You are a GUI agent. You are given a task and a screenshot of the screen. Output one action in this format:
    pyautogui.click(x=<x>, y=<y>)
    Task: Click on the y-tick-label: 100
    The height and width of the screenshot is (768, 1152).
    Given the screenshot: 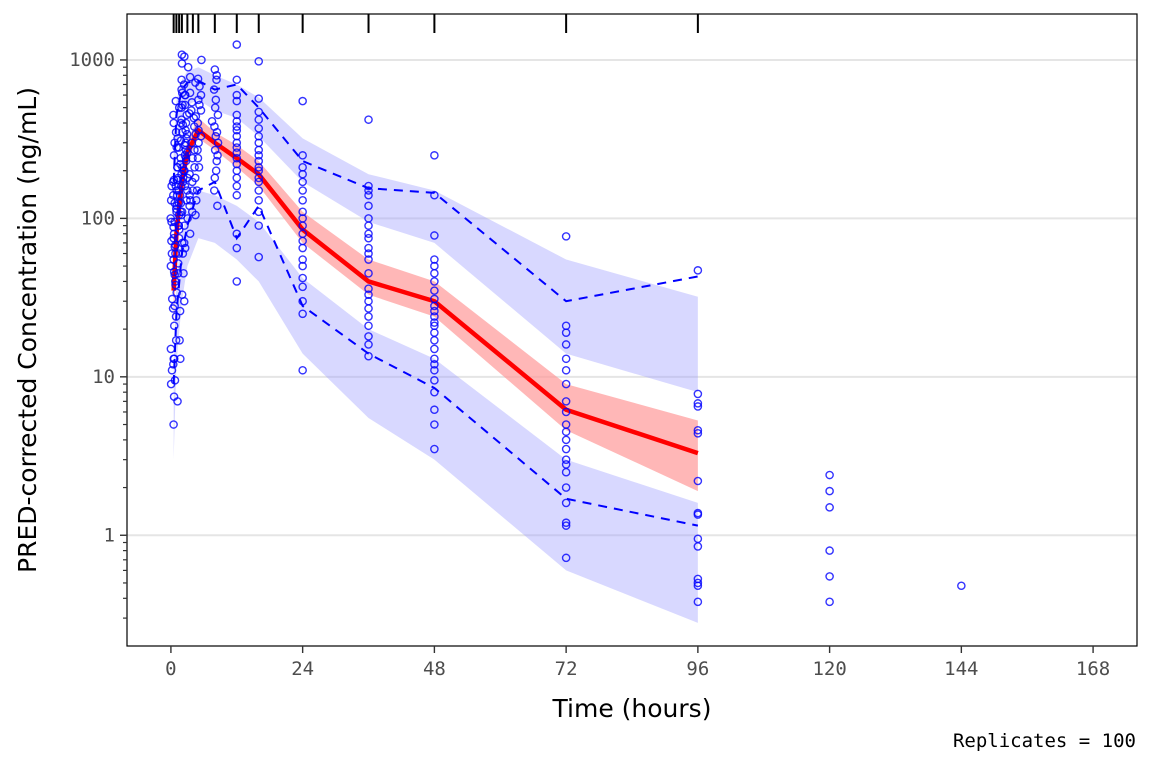 What is the action you would take?
    pyautogui.click(x=98, y=218)
    